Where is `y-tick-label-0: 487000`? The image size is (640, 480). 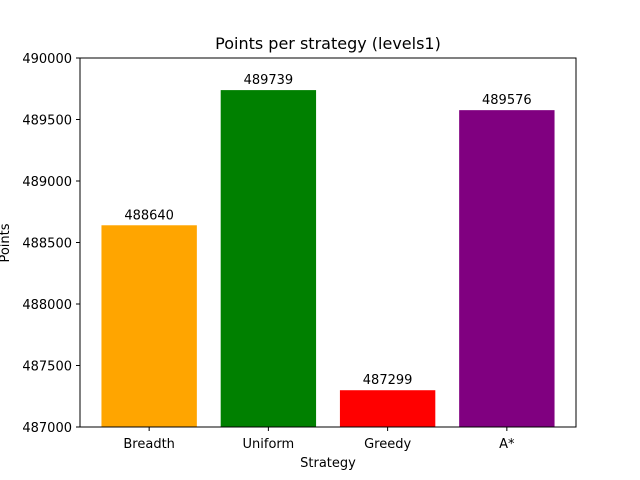
y-tick-label-0: 487000 is located at coordinates (47, 428).